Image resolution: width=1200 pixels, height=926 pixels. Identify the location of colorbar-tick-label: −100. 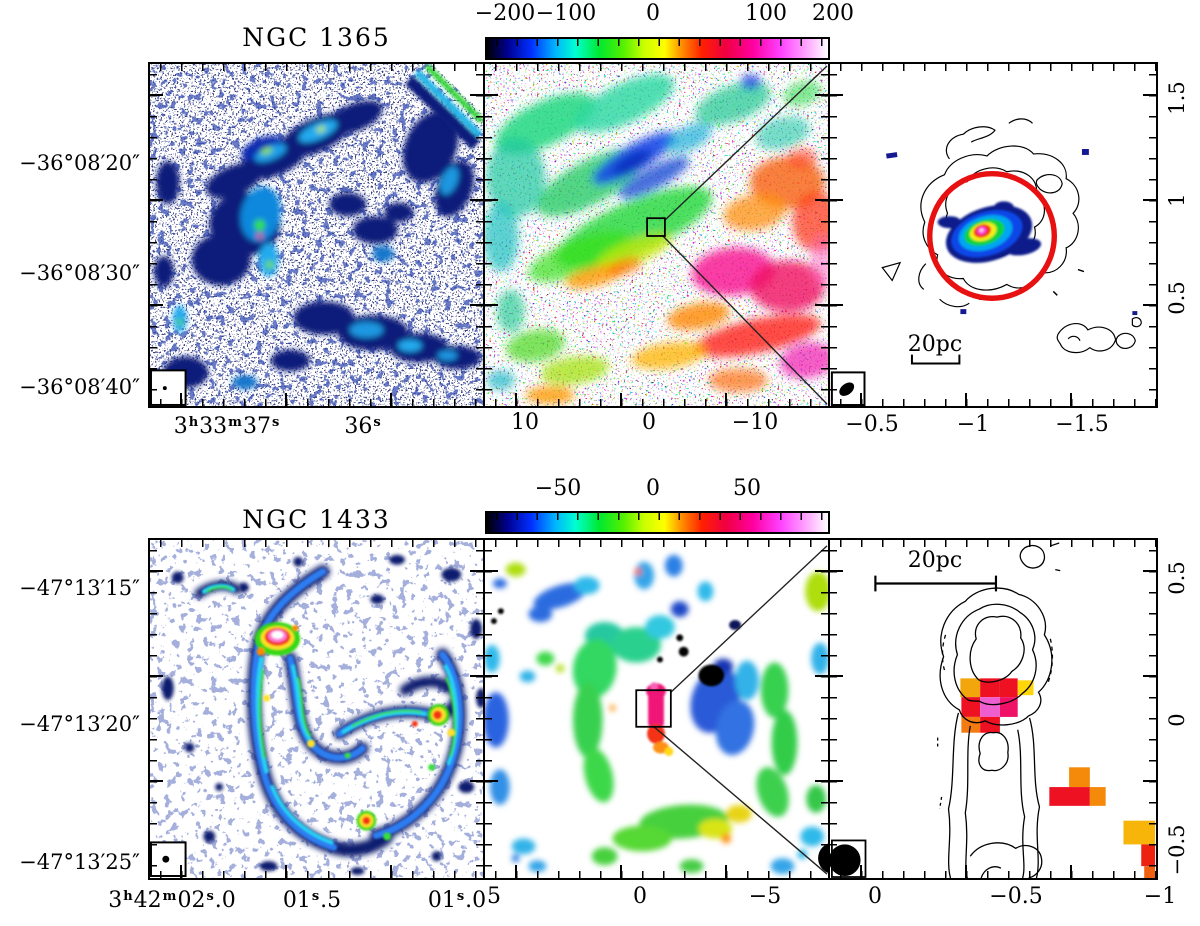
(566, 13).